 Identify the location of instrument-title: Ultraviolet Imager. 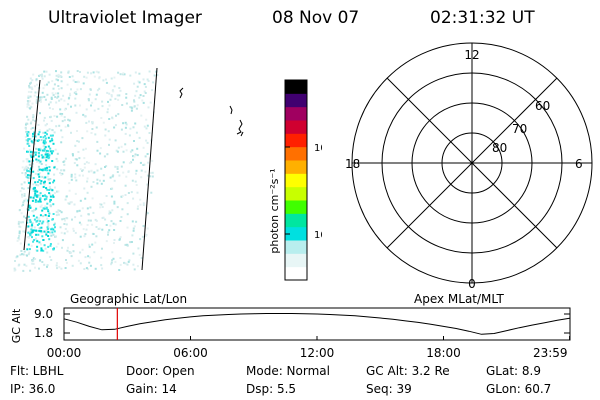
(125, 18).